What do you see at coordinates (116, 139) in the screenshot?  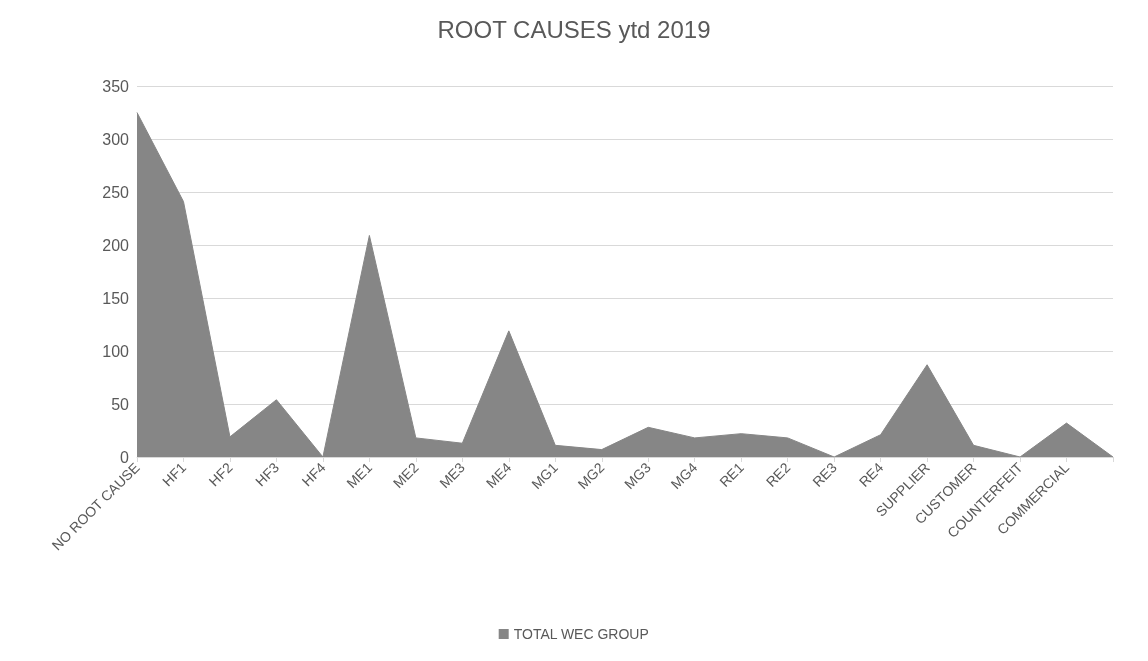 I see `y-tick-label: 300` at bounding box center [116, 139].